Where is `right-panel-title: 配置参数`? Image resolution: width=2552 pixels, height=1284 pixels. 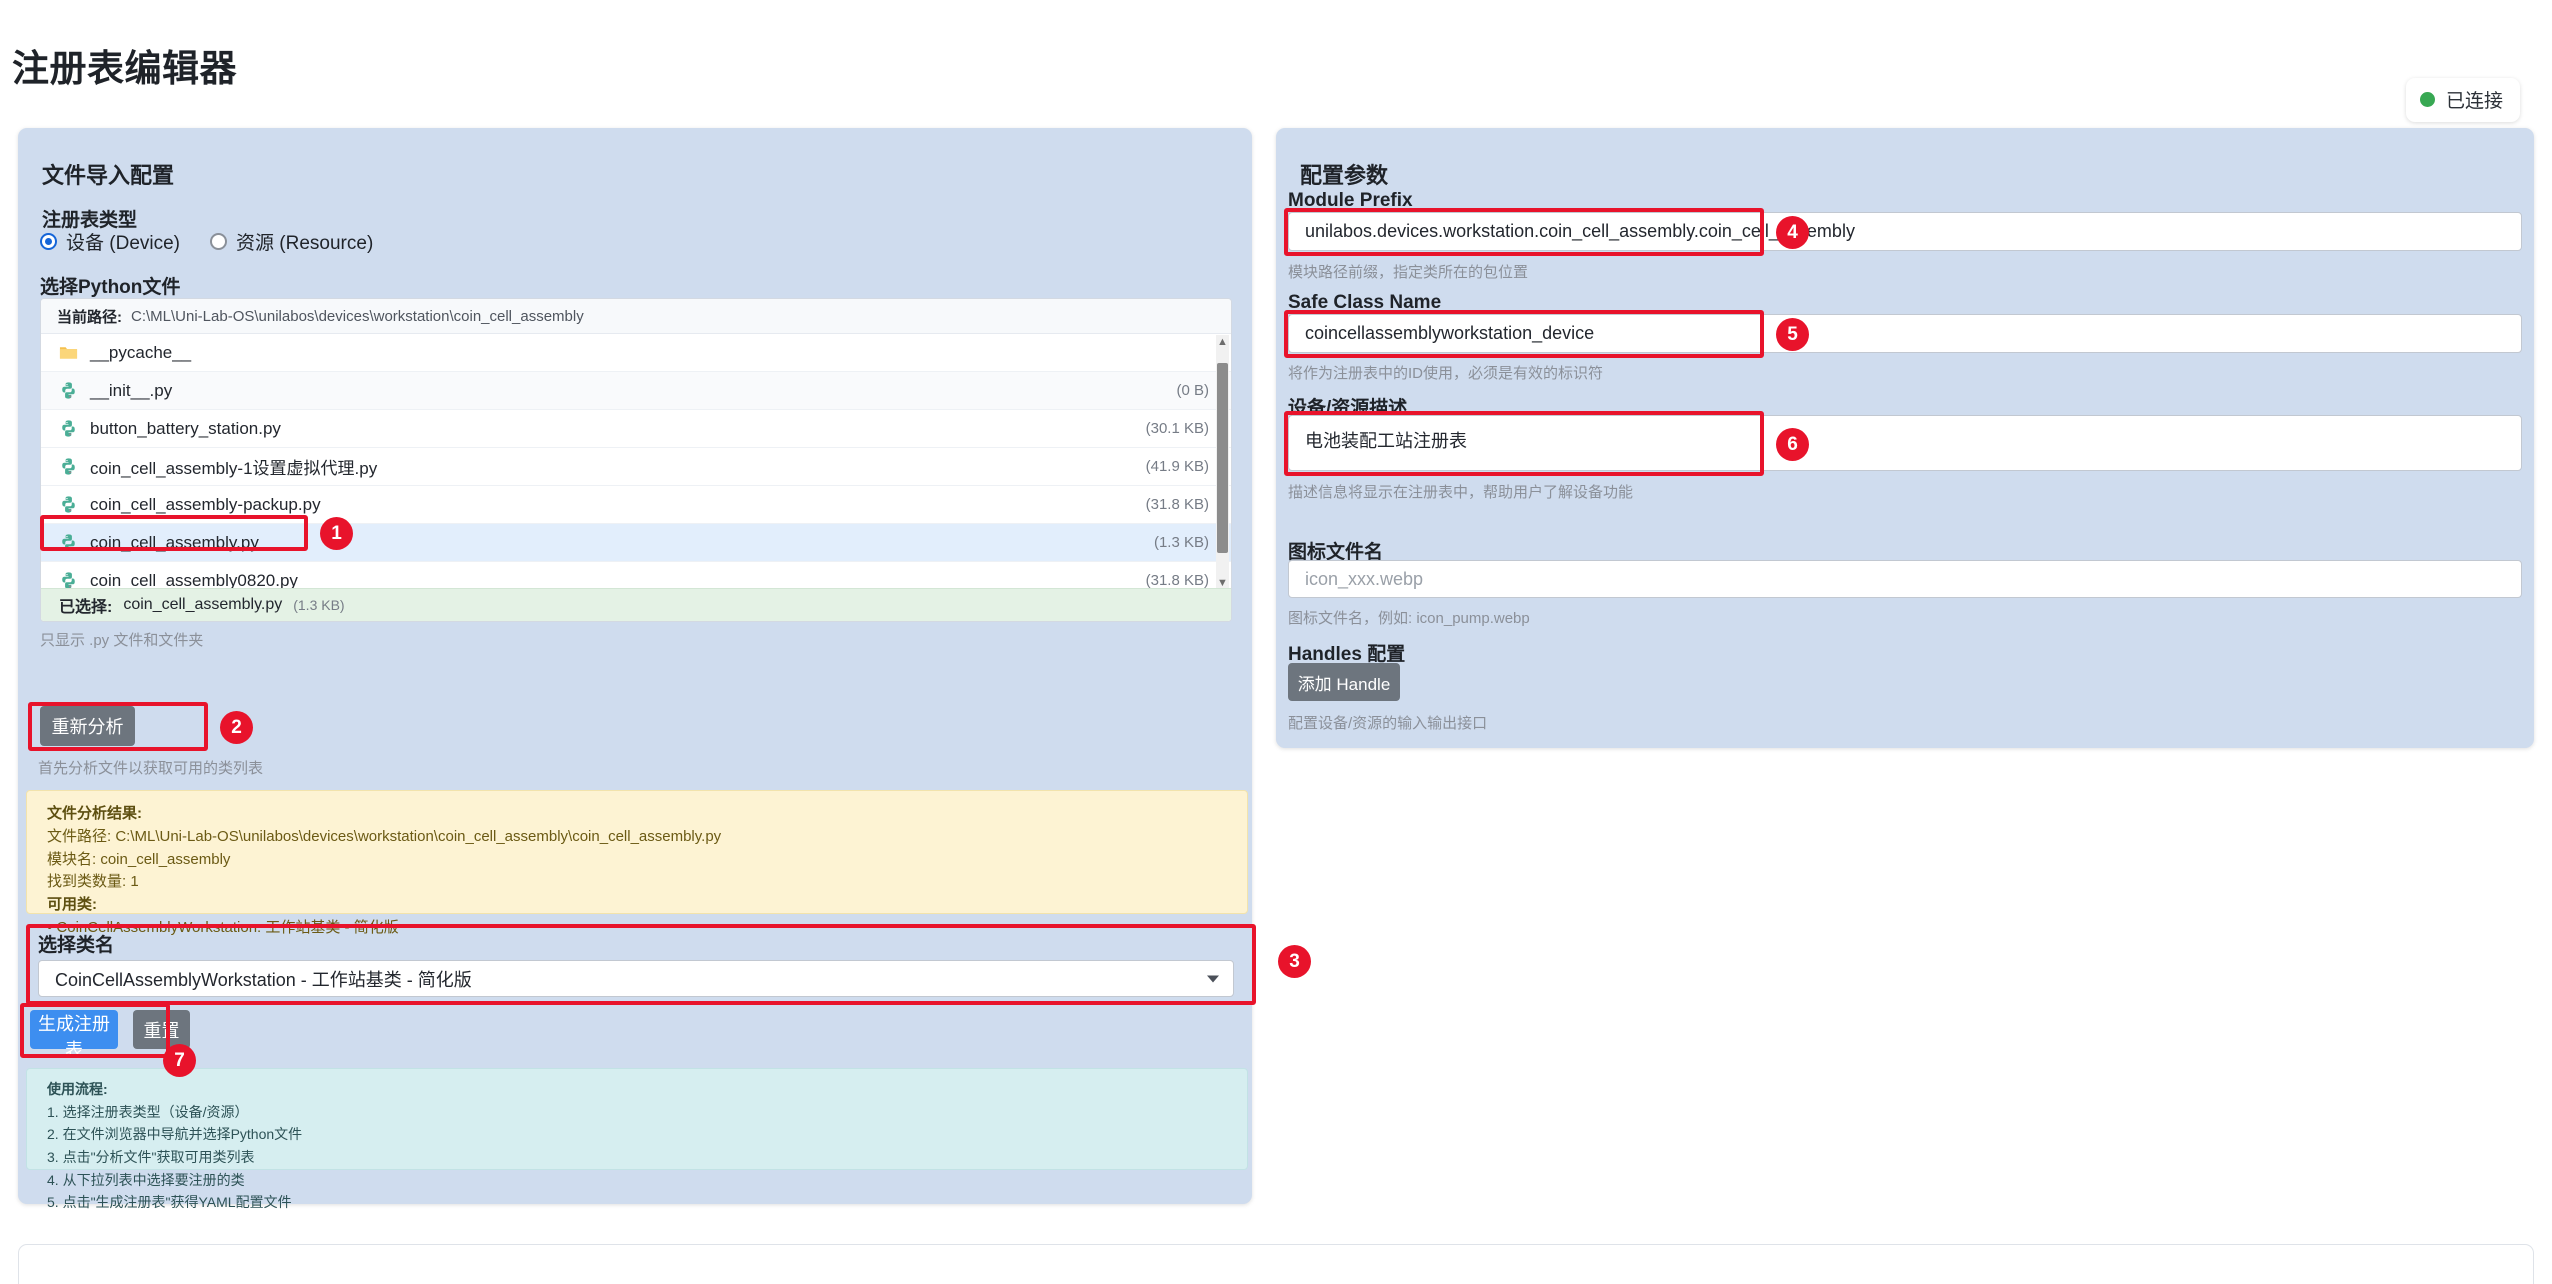
right-panel-title: 配置参数 is located at coordinates (1344, 175).